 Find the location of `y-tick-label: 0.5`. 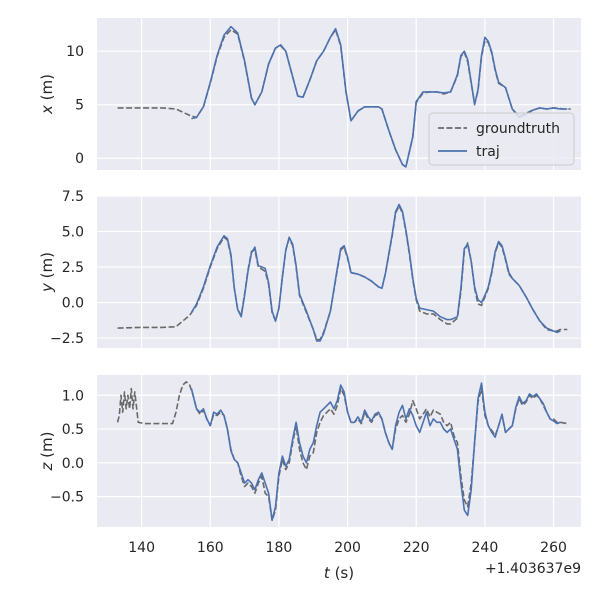

y-tick-label: 0.5 is located at coordinates (73, 430).